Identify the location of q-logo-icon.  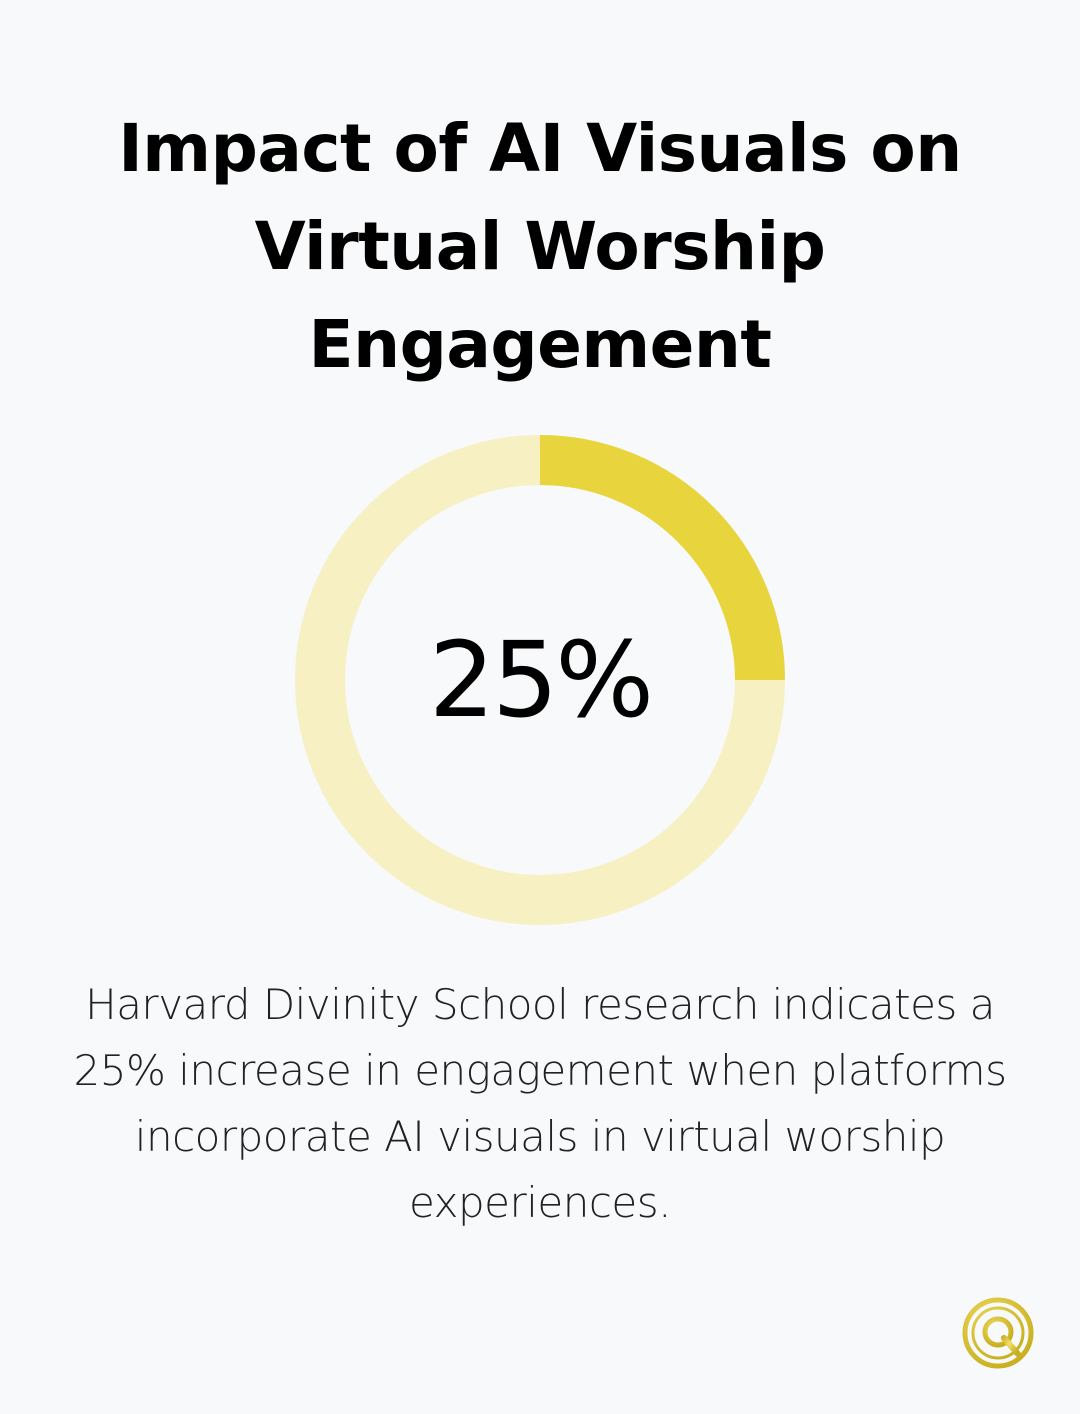
(1000, 1333).